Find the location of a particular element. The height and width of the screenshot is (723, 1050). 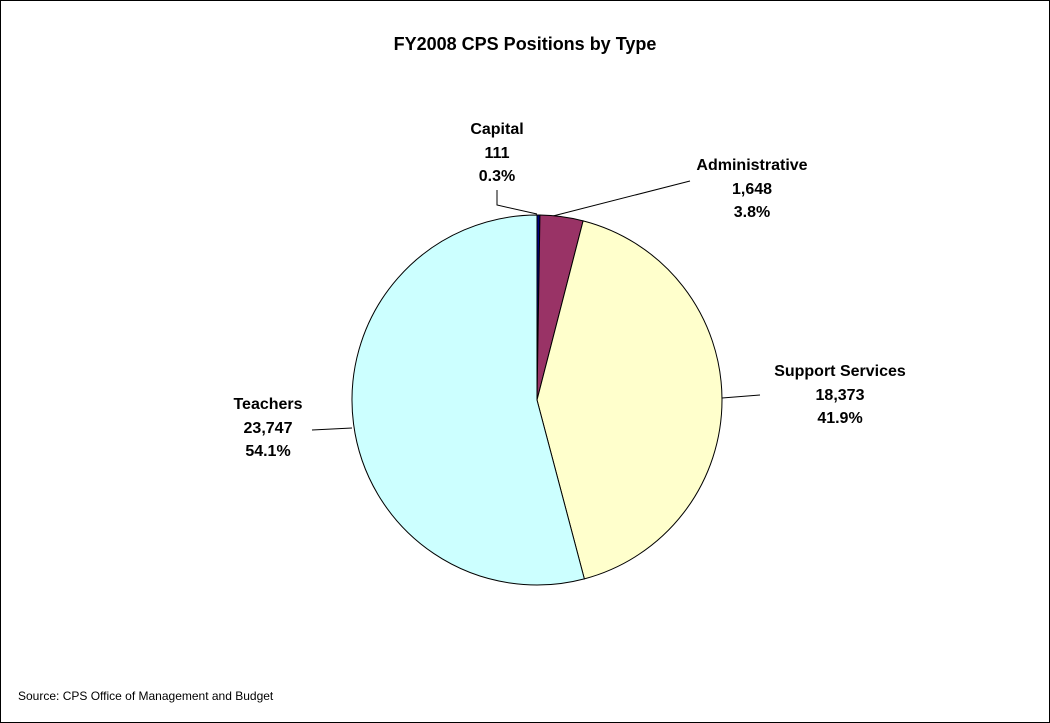

slice-value: 18,373 is located at coordinates (840, 395).